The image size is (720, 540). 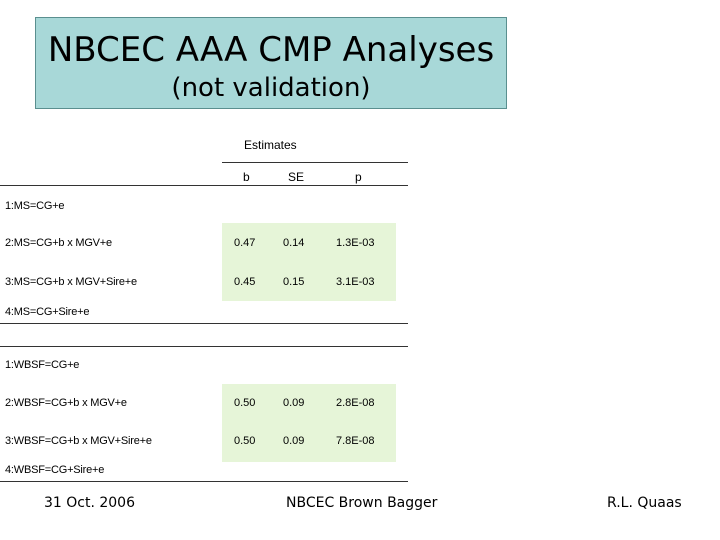 What do you see at coordinates (358, 177) in the screenshot?
I see `column-header-p: p` at bounding box center [358, 177].